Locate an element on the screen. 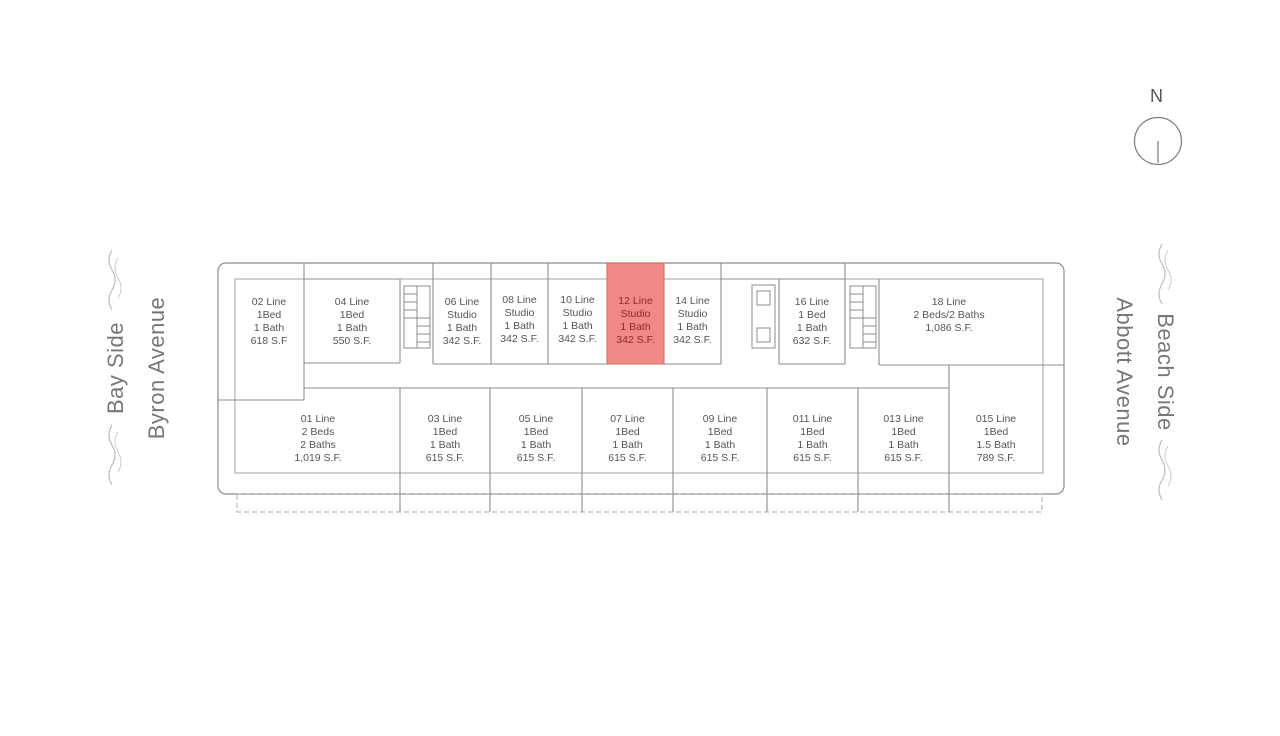  unit-09: 09 Line 1Bed 1 Bath 615 S.F. is located at coordinates (720, 439).